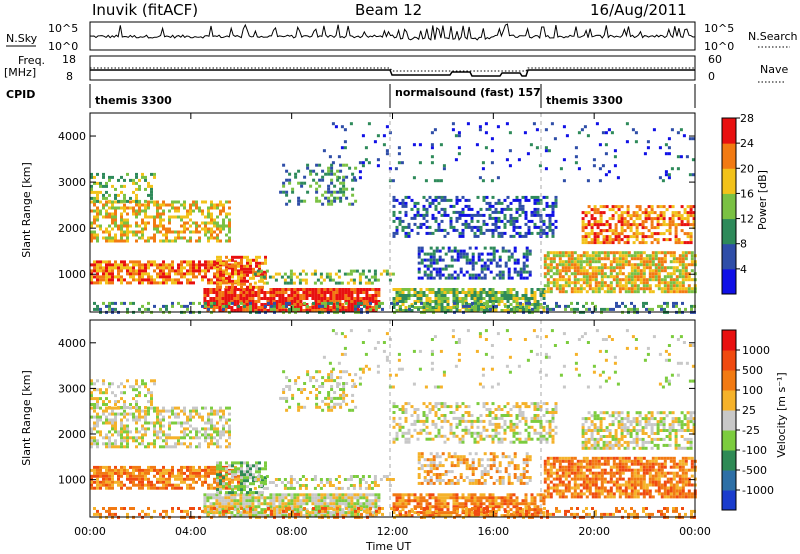 The width and height of the screenshot is (800, 554). Describe the element at coordinates (773, 36) in the screenshot. I see `nsearch-label: N.Search` at that location.